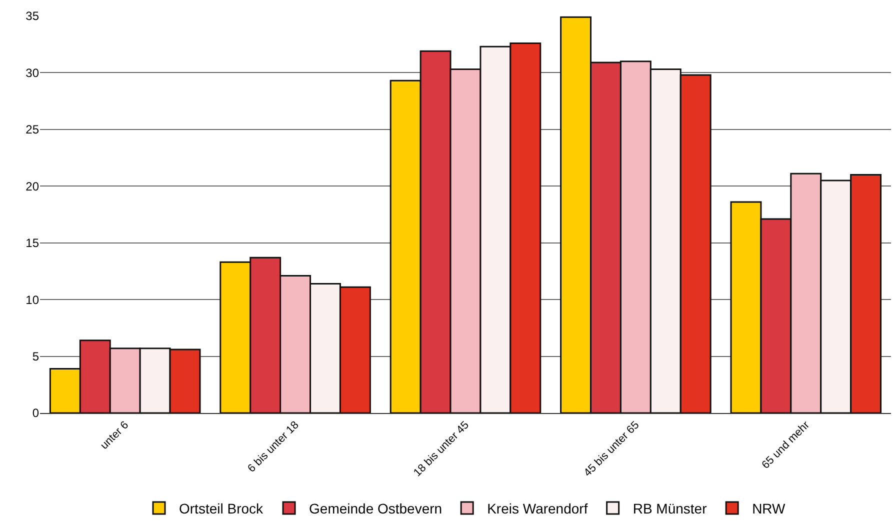  I want to click on legend-label: Kreis Warendorf, so click(537, 508).